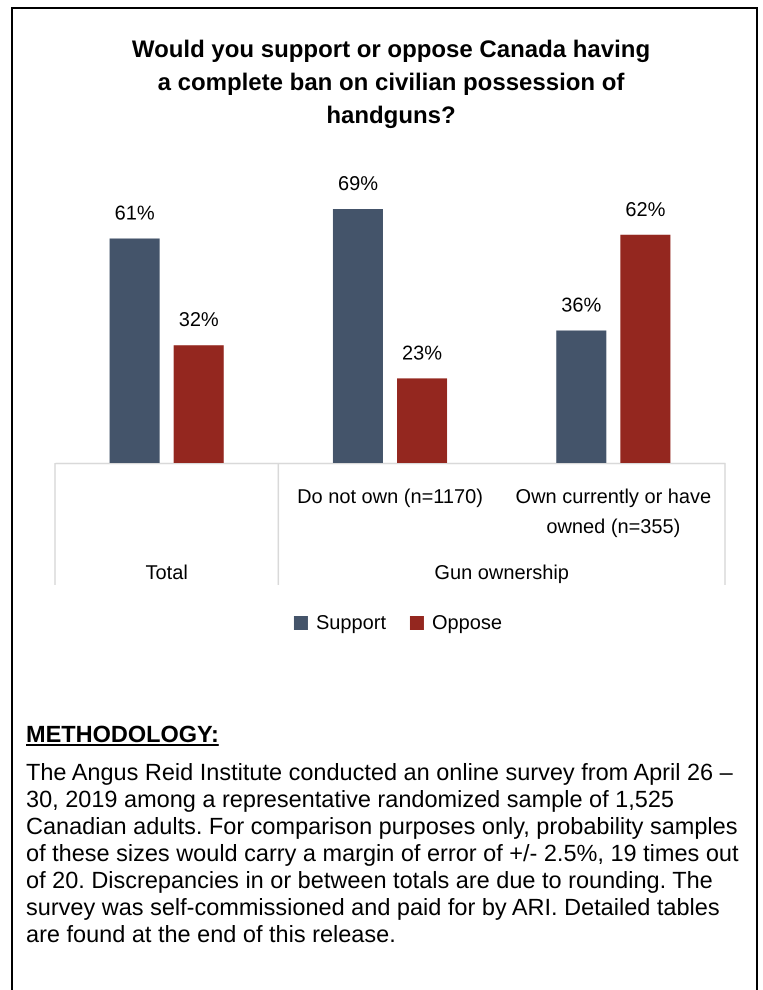 This screenshot has height=990, width=763. Describe the element at coordinates (134, 213) in the screenshot. I see `data-label: 61%` at that location.